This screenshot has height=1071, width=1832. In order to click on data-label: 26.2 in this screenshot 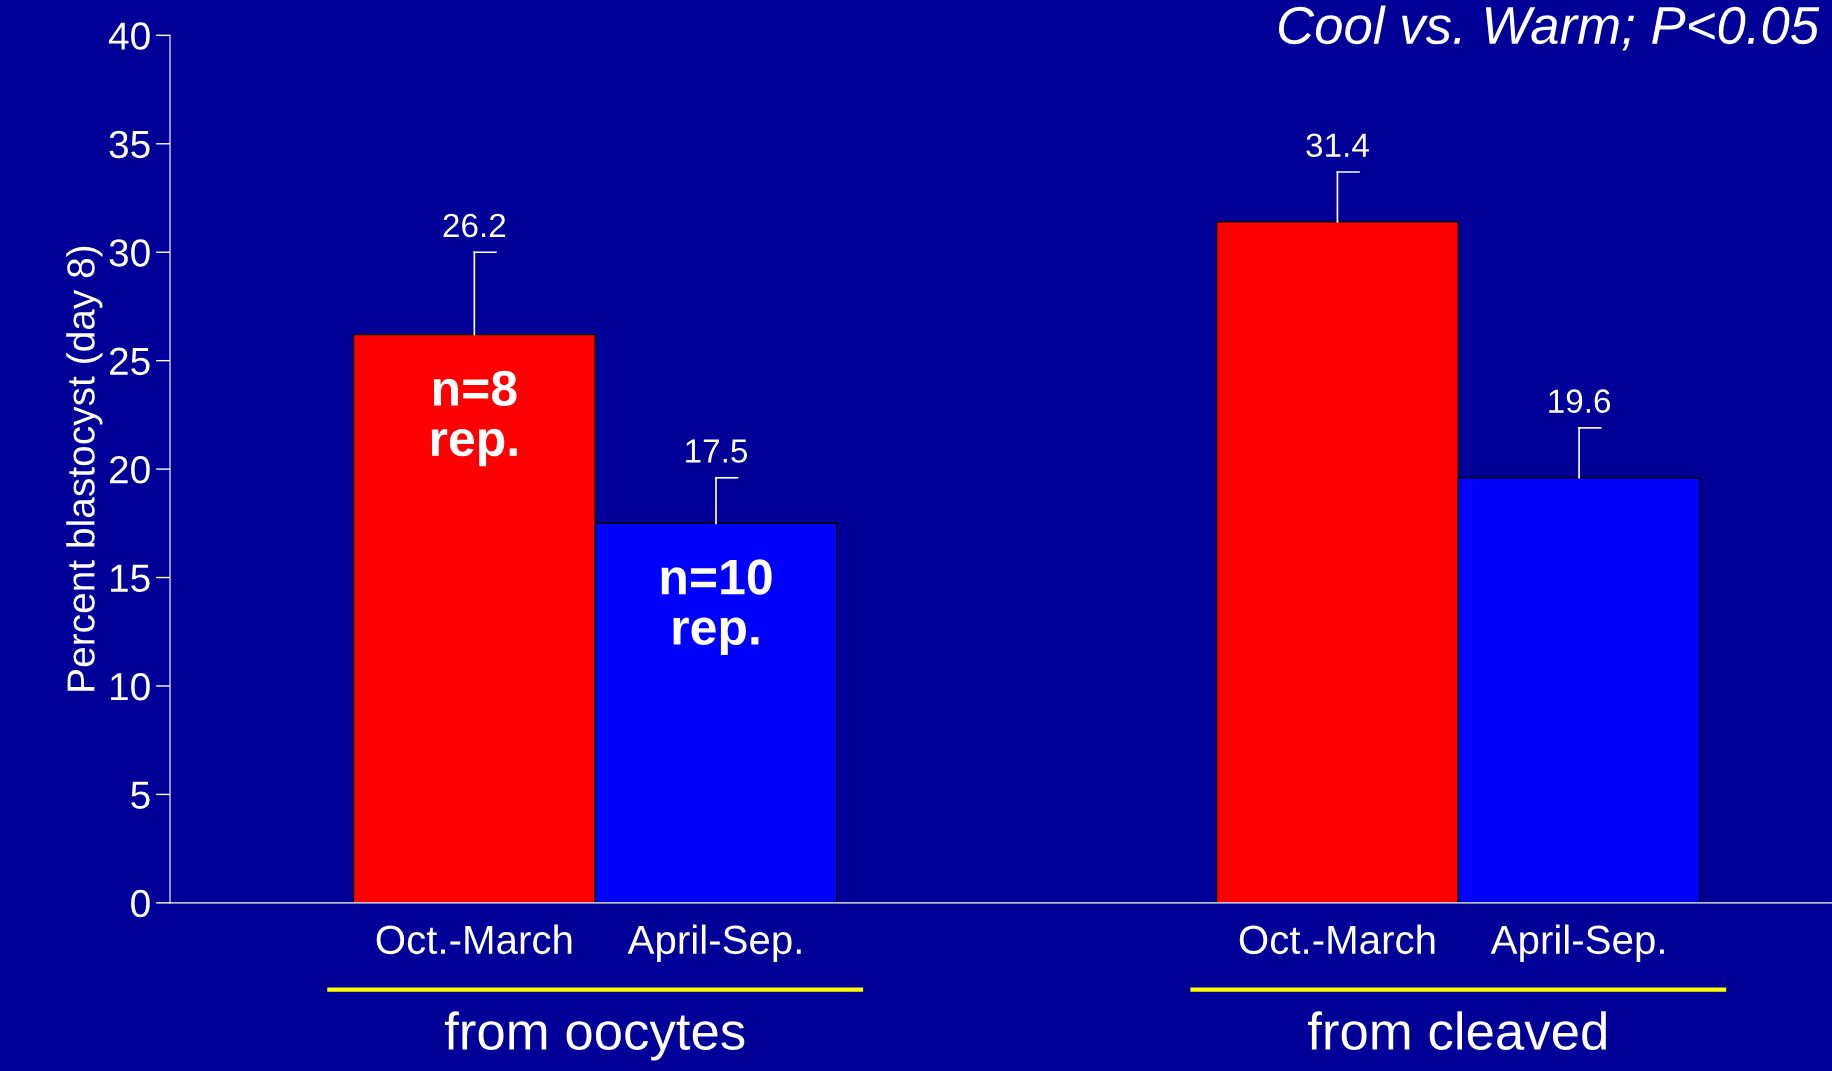, I will do `click(474, 225)`.